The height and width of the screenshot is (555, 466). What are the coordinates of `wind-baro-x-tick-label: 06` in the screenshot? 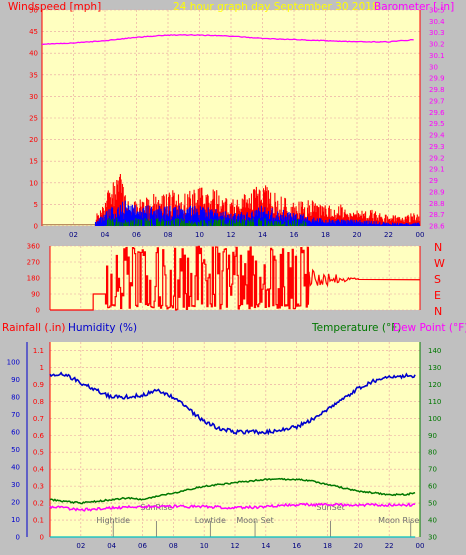 It's located at (136, 235).